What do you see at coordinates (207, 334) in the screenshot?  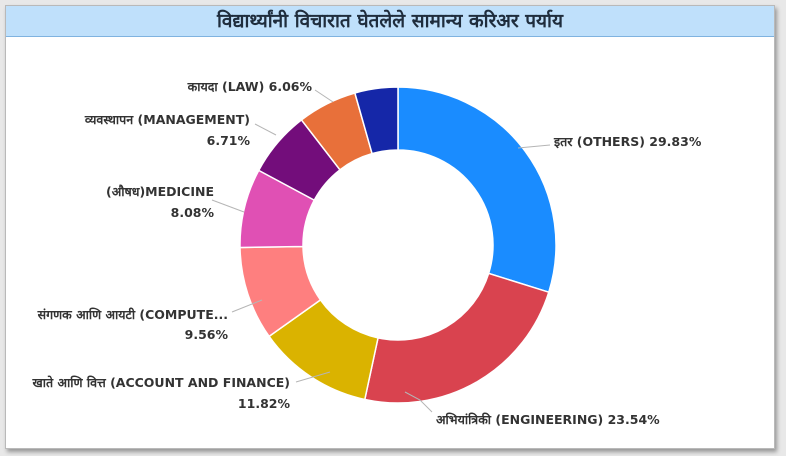 I see `slice-percent-4: 9.56%` at bounding box center [207, 334].